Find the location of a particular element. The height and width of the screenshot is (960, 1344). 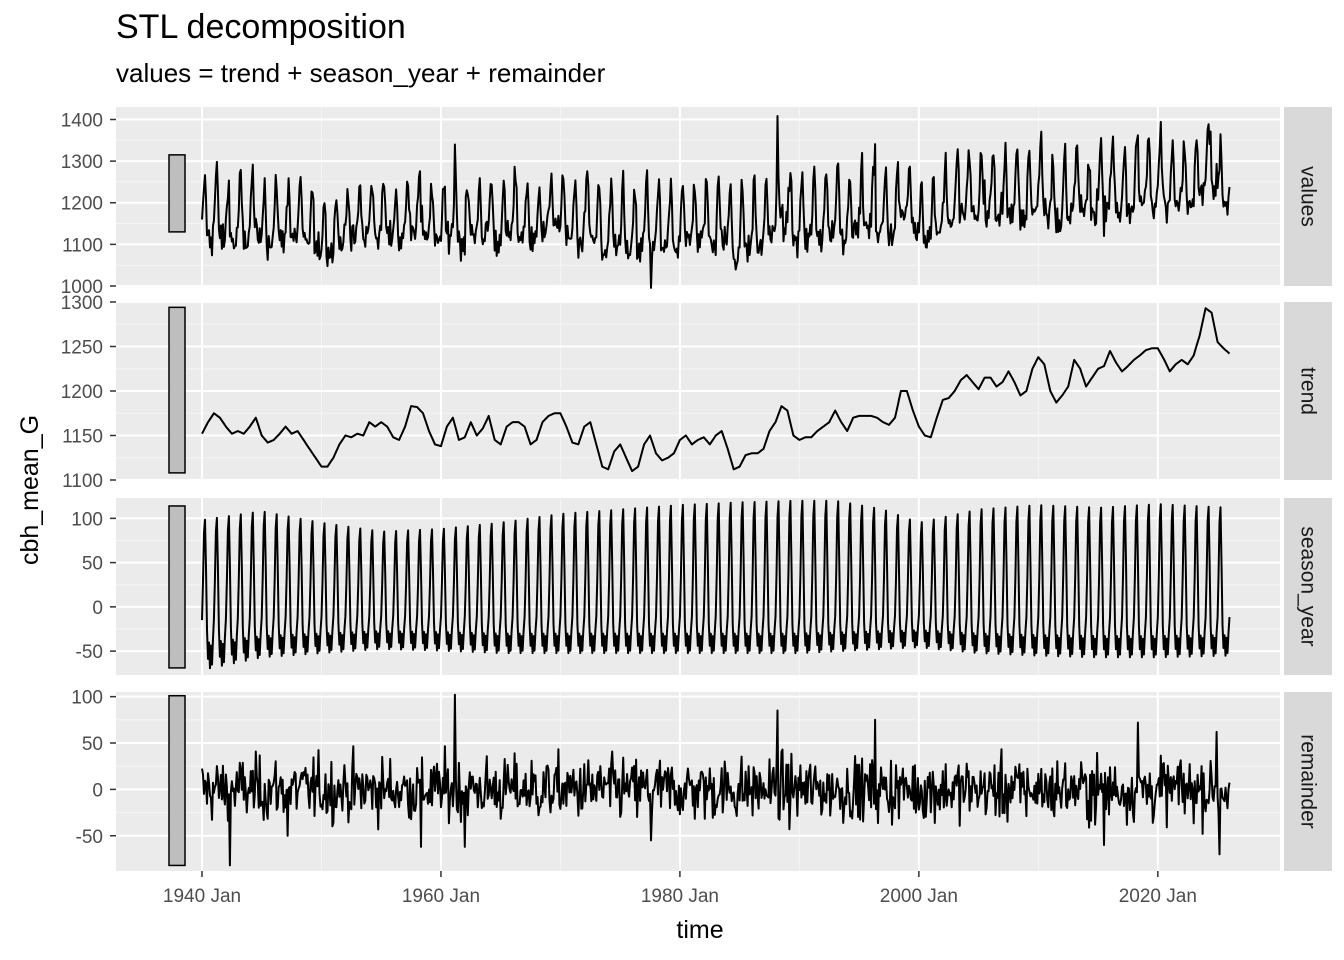

y-tick-label-values: 1200 is located at coordinates (82, 204).